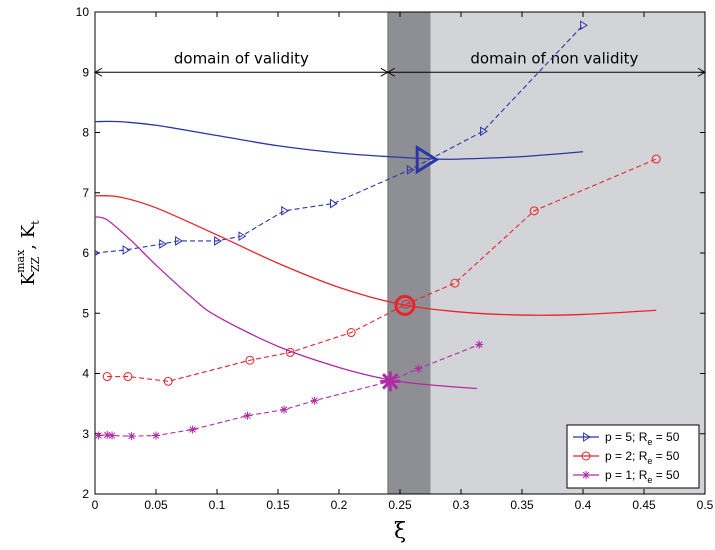 Image resolution: width=715 pixels, height=550 pixels. Describe the element at coordinates (522, 505) in the screenshot. I see `x-tick-label: 0.35` at that location.